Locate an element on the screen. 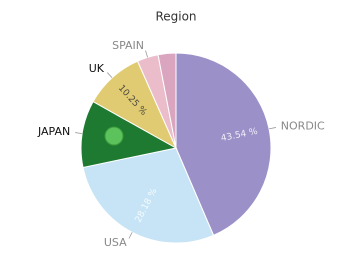 This screenshot has width=352, height=271. category-label: SPAIN is located at coordinates (128, 45).